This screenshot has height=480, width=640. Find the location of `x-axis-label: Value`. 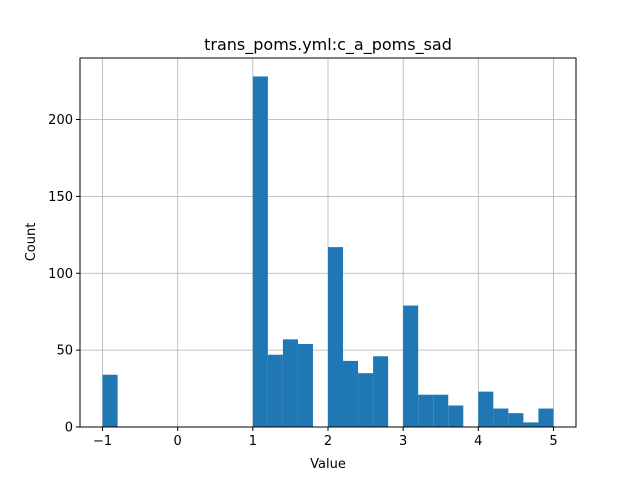

x-axis-label: Value is located at coordinates (328, 464).